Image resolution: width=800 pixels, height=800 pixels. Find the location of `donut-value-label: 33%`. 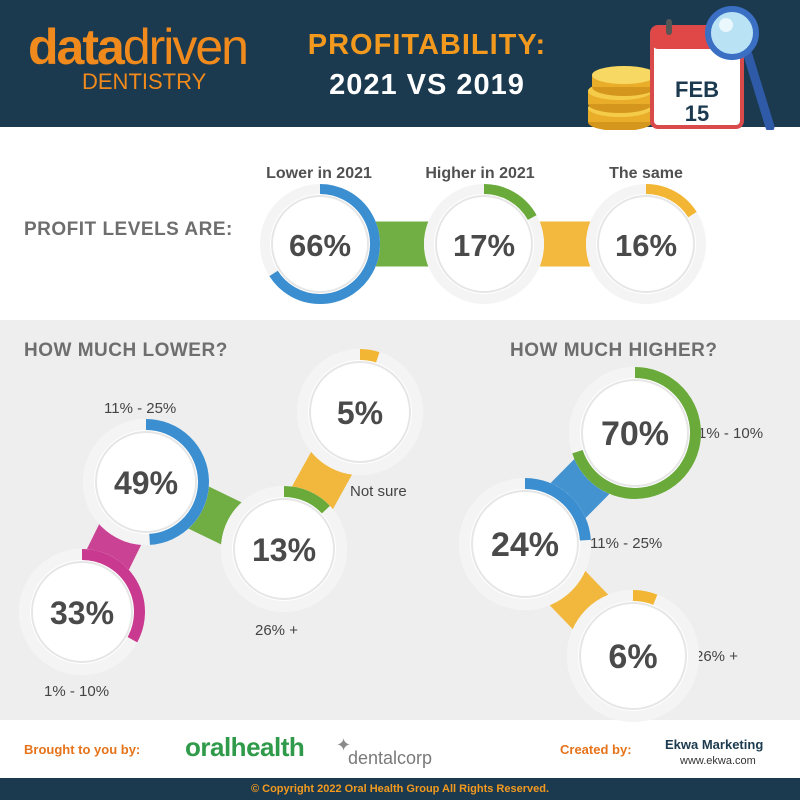

donut-value-label: 33% is located at coordinates (82, 613).